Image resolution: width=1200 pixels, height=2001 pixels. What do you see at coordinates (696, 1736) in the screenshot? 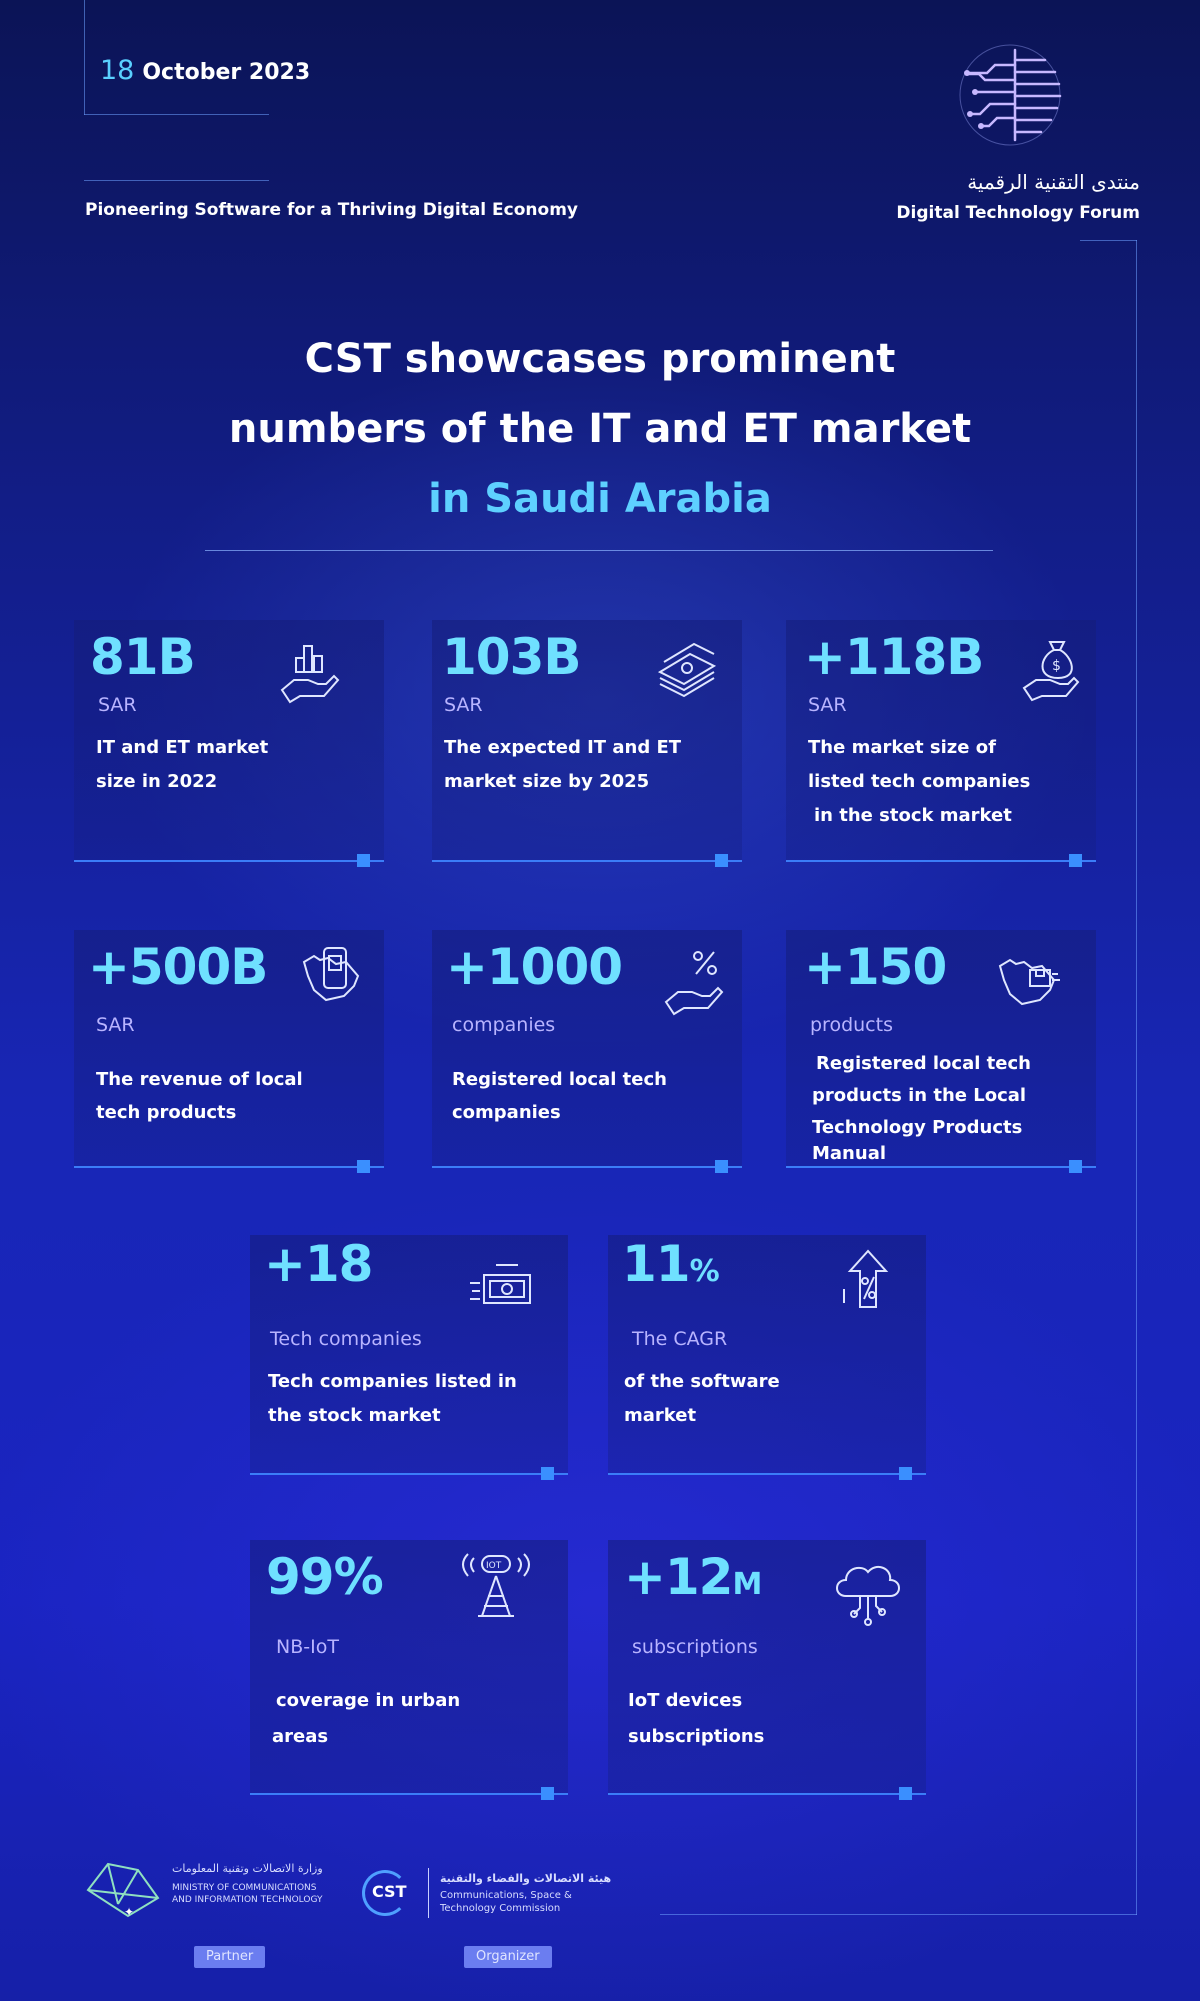
I see `stat-description-line: subscriptions` at bounding box center [696, 1736].